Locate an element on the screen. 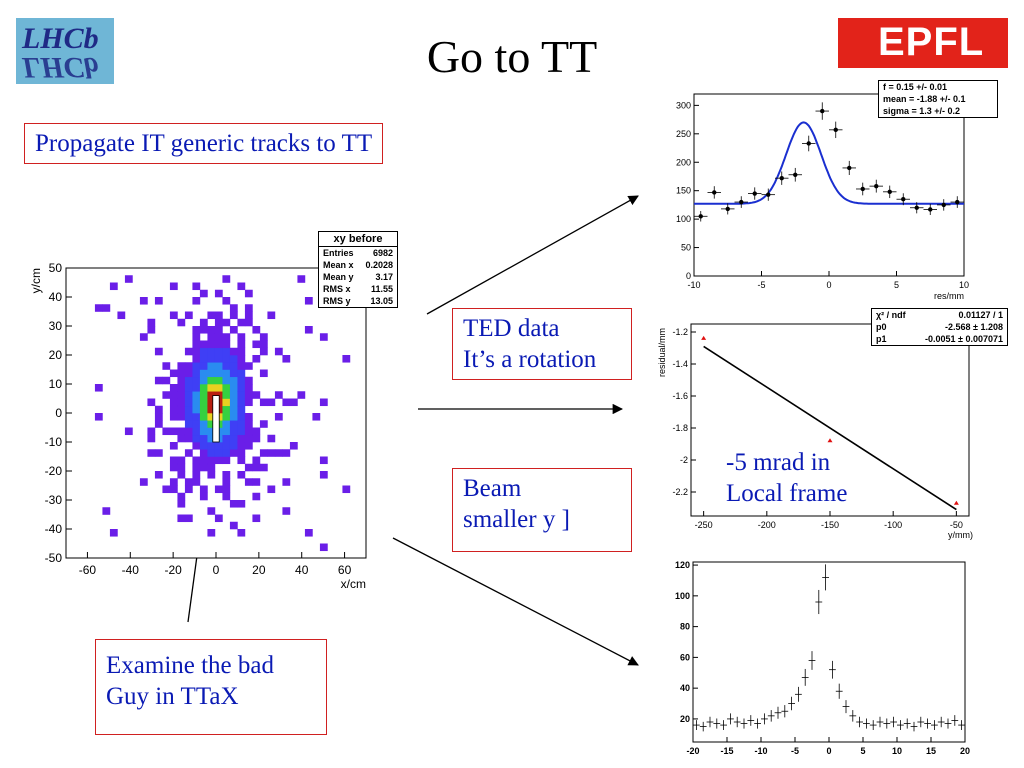 This screenshot has height=768, width=1024. line-param-chi2_ndf-label: χ² / ndf is located at coordinates (891, 315).